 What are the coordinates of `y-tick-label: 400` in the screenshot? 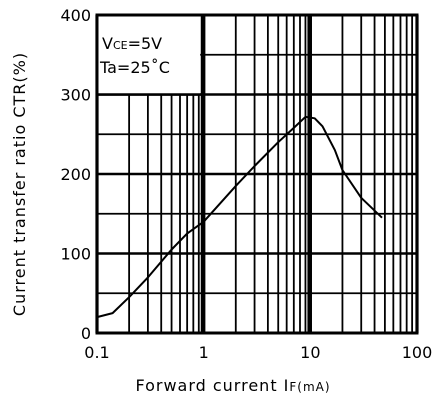 It's located at (75, 15).